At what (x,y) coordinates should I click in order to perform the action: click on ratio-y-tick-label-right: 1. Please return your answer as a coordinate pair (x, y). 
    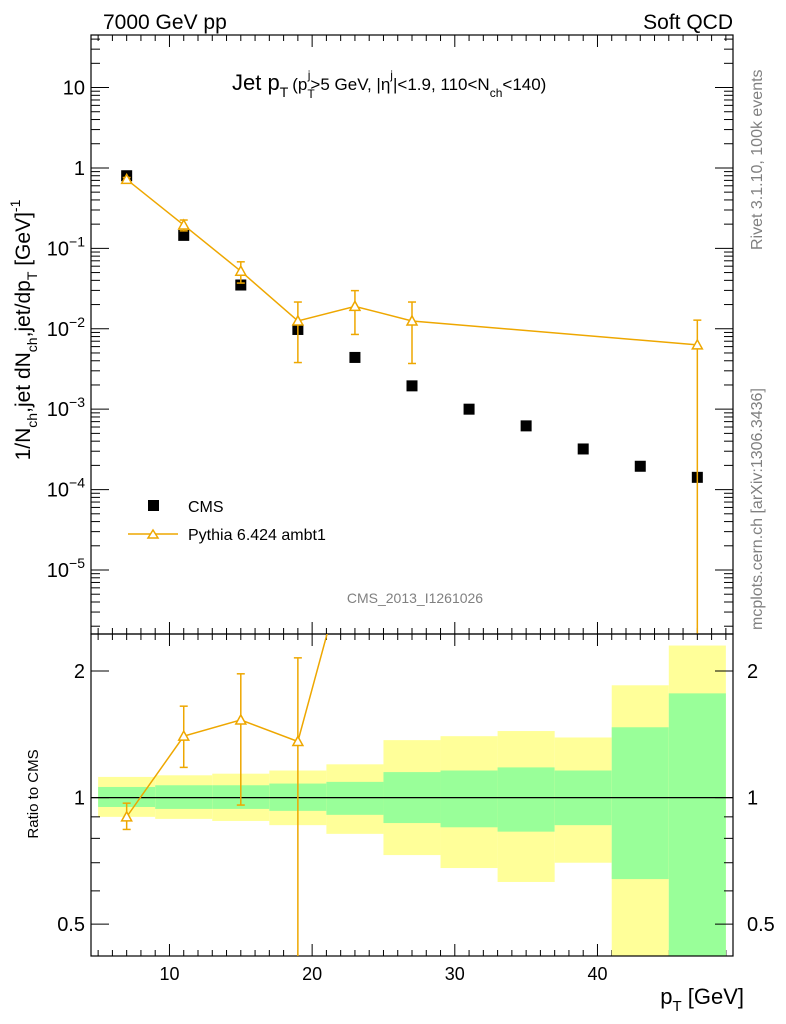
    Looking at the image, I should click on (752, 799).